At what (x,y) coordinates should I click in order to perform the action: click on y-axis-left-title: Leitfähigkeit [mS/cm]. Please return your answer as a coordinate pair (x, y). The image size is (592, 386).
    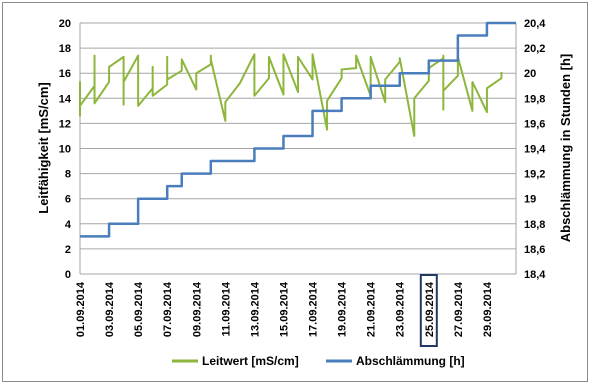
    Looking at the image, I should click on (43, 147).